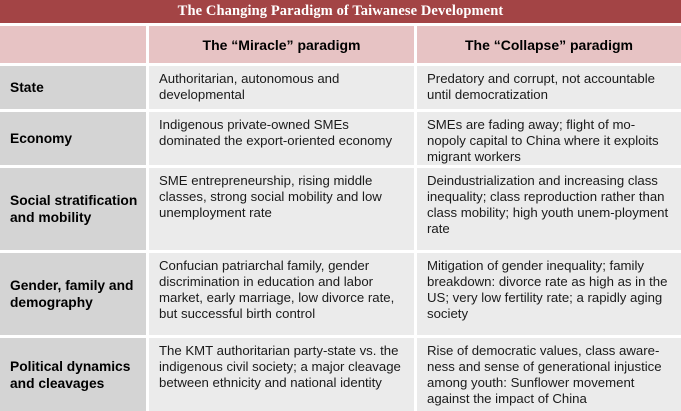 Image resolution: width=681 pixels, height=411 pixels. Describe the element at coordinates (280, 44) in the screenshot. I see `column-header-miracle: The “Miracle” paradigm` at that location.